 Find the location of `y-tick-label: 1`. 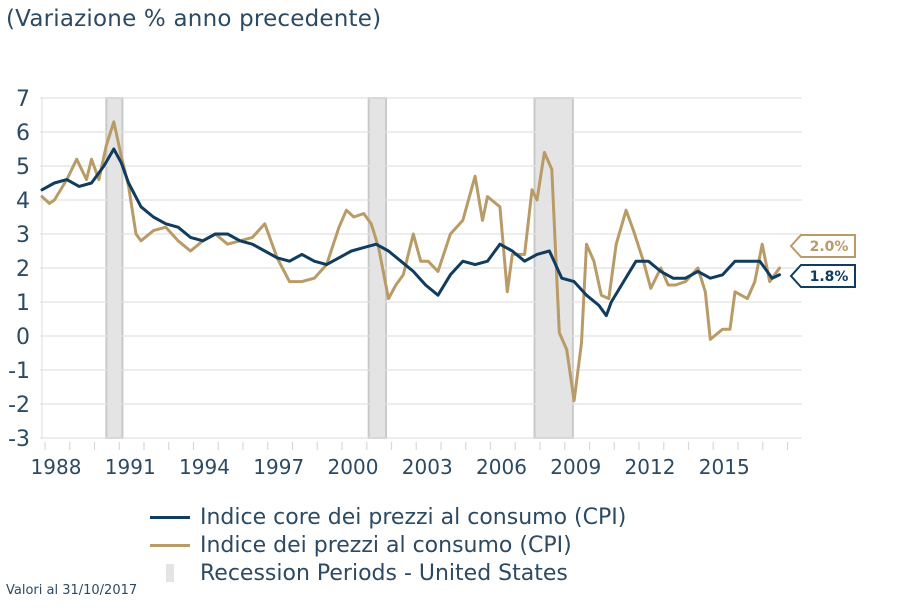

y-tick-label: 1 is located at coordinates (23, 303).